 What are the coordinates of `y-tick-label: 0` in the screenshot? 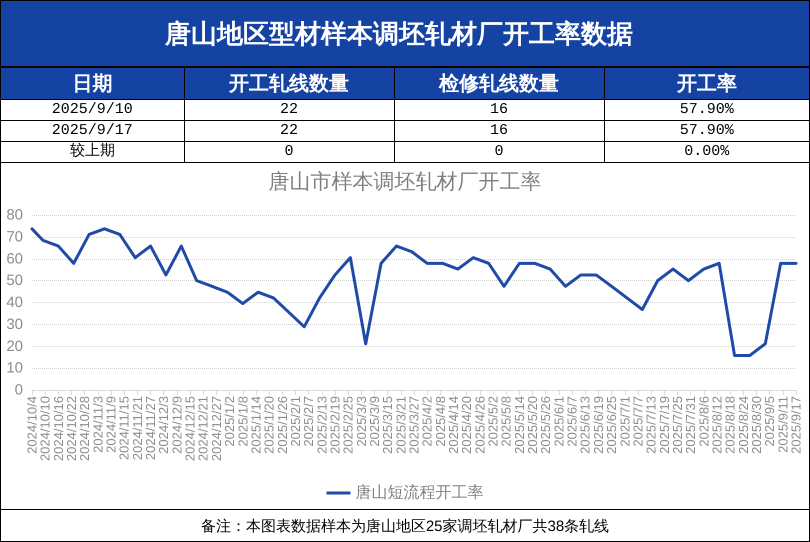 It's located at (18, 390).